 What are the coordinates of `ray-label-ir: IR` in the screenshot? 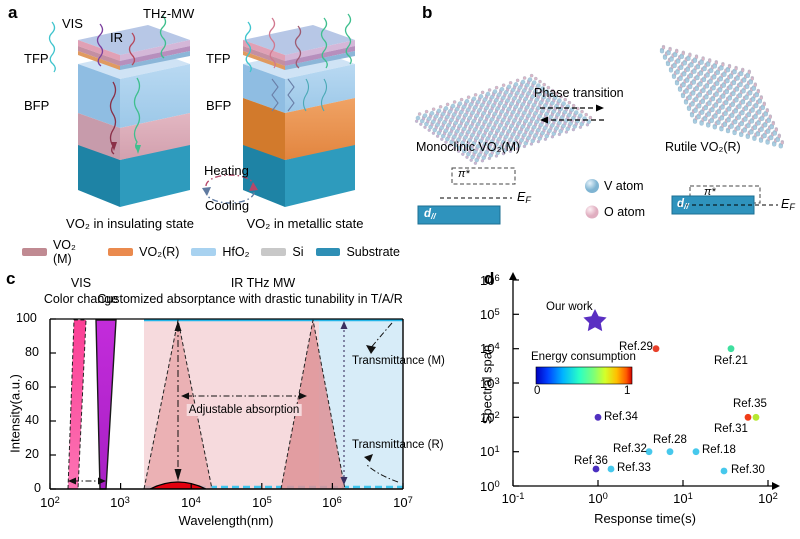 It's located at (116, 37).